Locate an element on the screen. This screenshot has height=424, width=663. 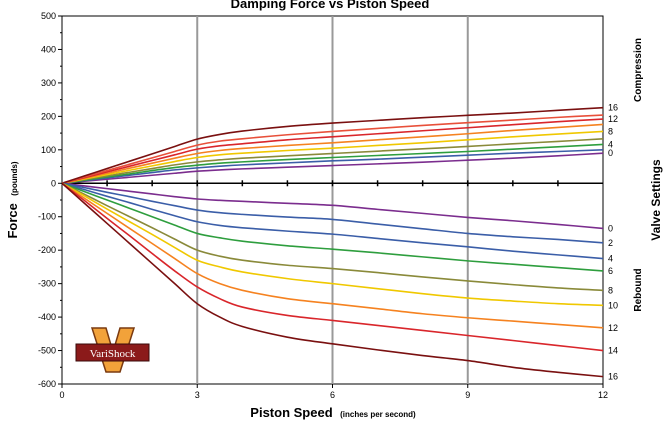
logo-banner is located at coordinates (112, 352).